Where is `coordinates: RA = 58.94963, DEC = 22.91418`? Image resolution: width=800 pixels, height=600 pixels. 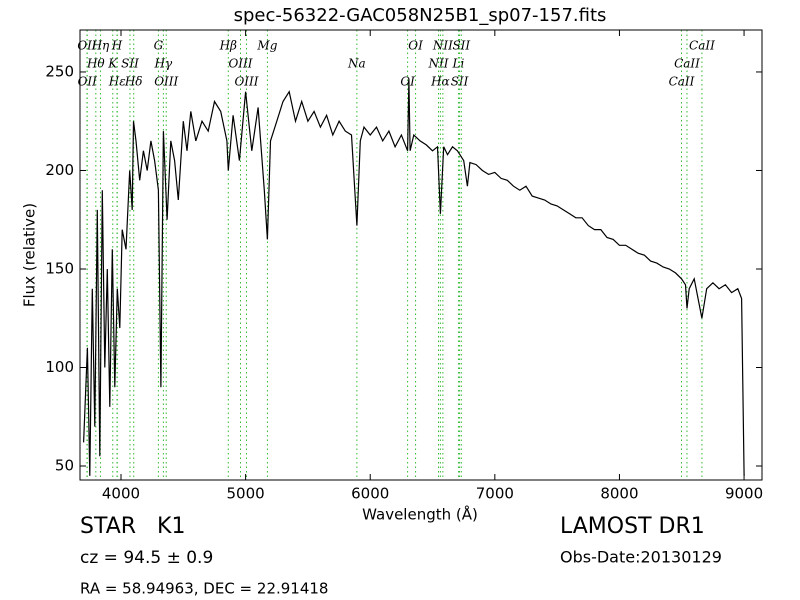
coordinates: RA = 58.94963, DEC = 22.91418 is located at coordinates (204, 589).